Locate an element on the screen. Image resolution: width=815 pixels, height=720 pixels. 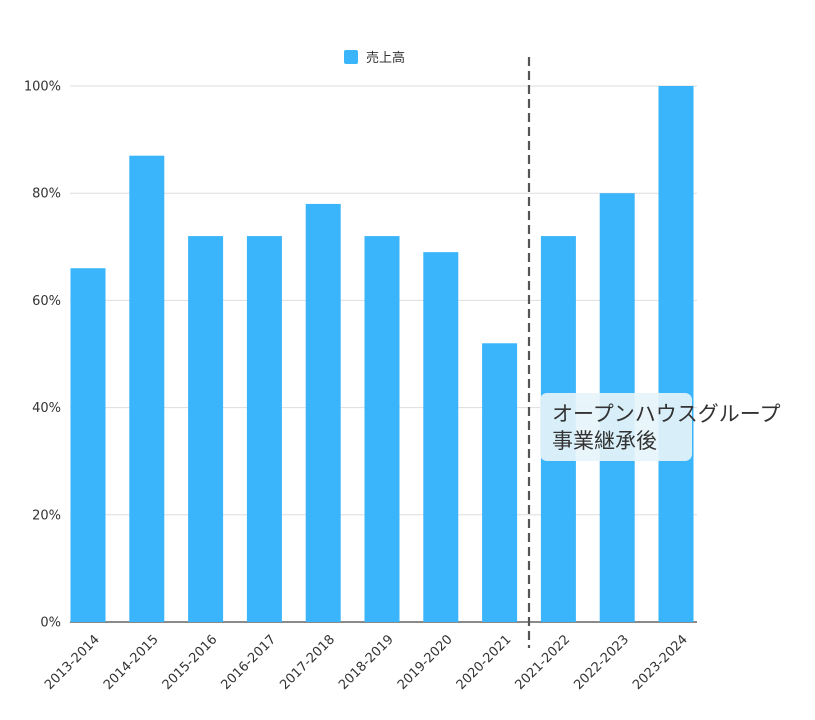
x-tick-label: 2013-2014 is located at coordinates (72, 662).